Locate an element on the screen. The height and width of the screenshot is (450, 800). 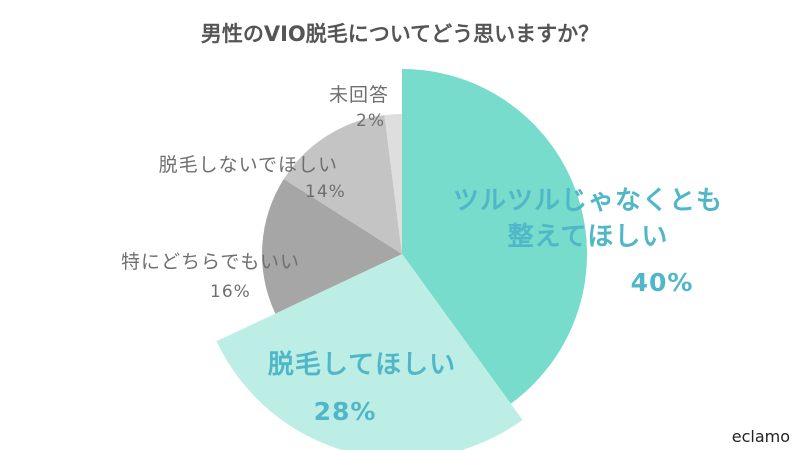
slice-label-3-line-1: 特にどちらでもいい is located at coordinates (210, 262).